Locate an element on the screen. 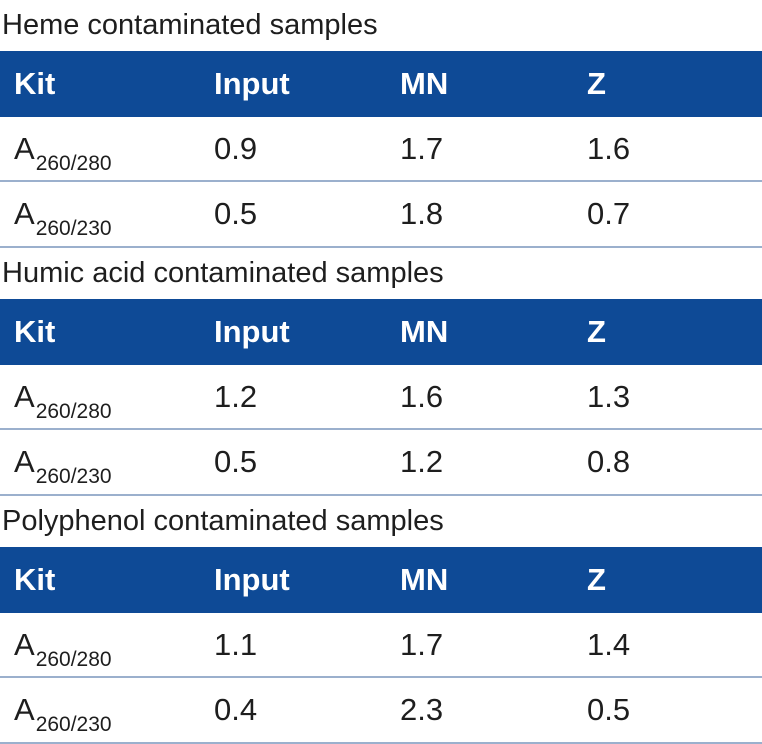 This screenshot has width=762, height=744. row-input-value: 1.2 is located at coordinates (236, 396).